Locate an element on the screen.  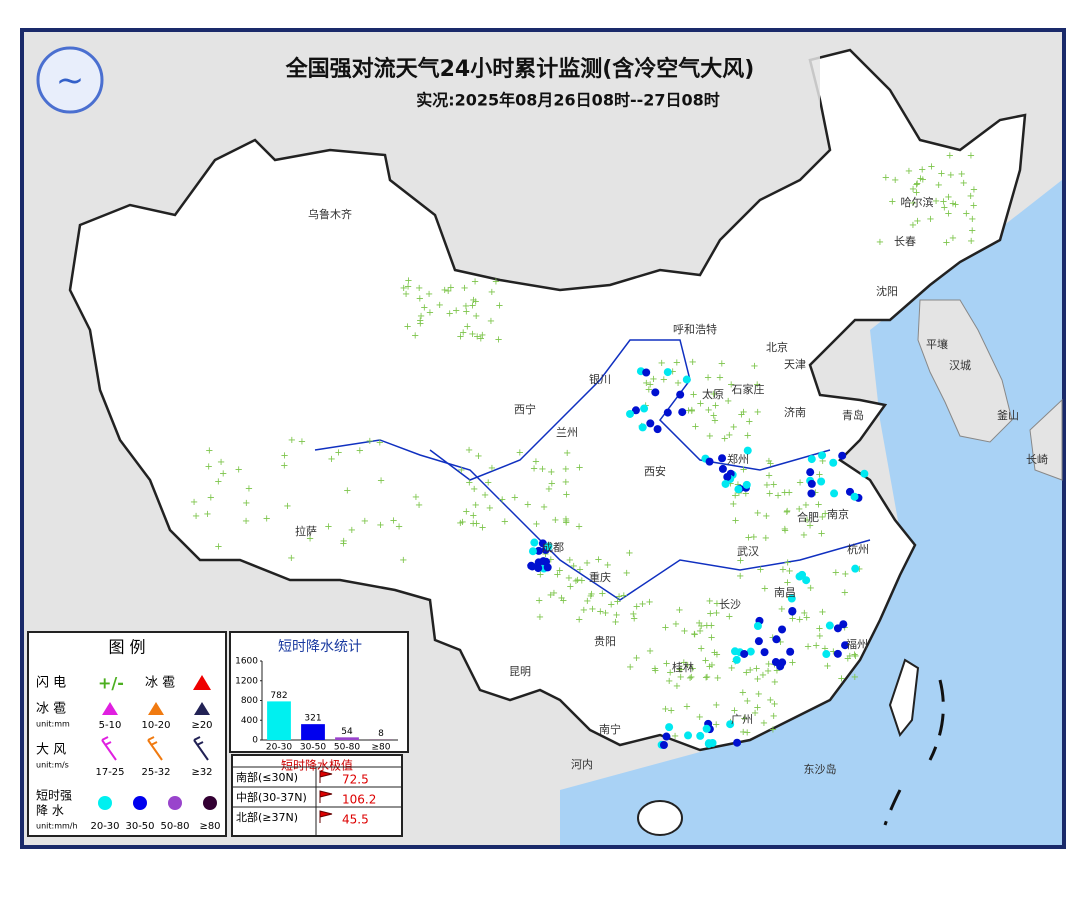
subtitle: 实况:2025年08月26日08时--27日08时 is located at coordinates (568, 100).